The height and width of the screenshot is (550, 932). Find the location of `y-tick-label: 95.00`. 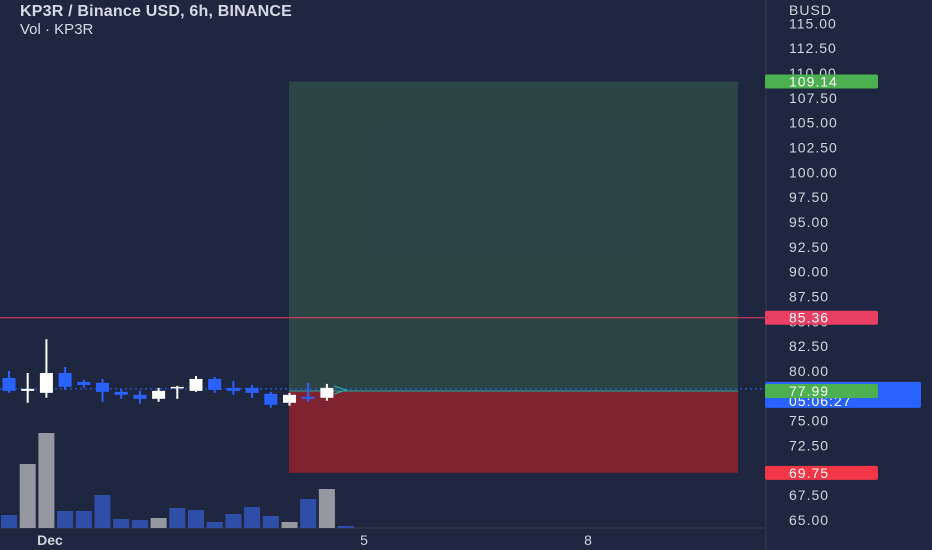

y-tick-label: 95.00 is located at coordinates (809, 222).